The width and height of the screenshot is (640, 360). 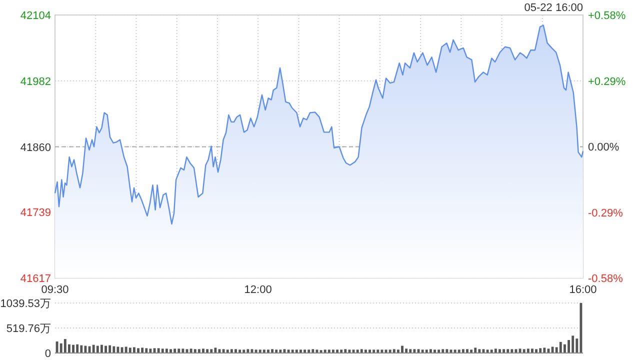 I want to click on y2-tick-label: +0.29%, so click(x=607, y=82).